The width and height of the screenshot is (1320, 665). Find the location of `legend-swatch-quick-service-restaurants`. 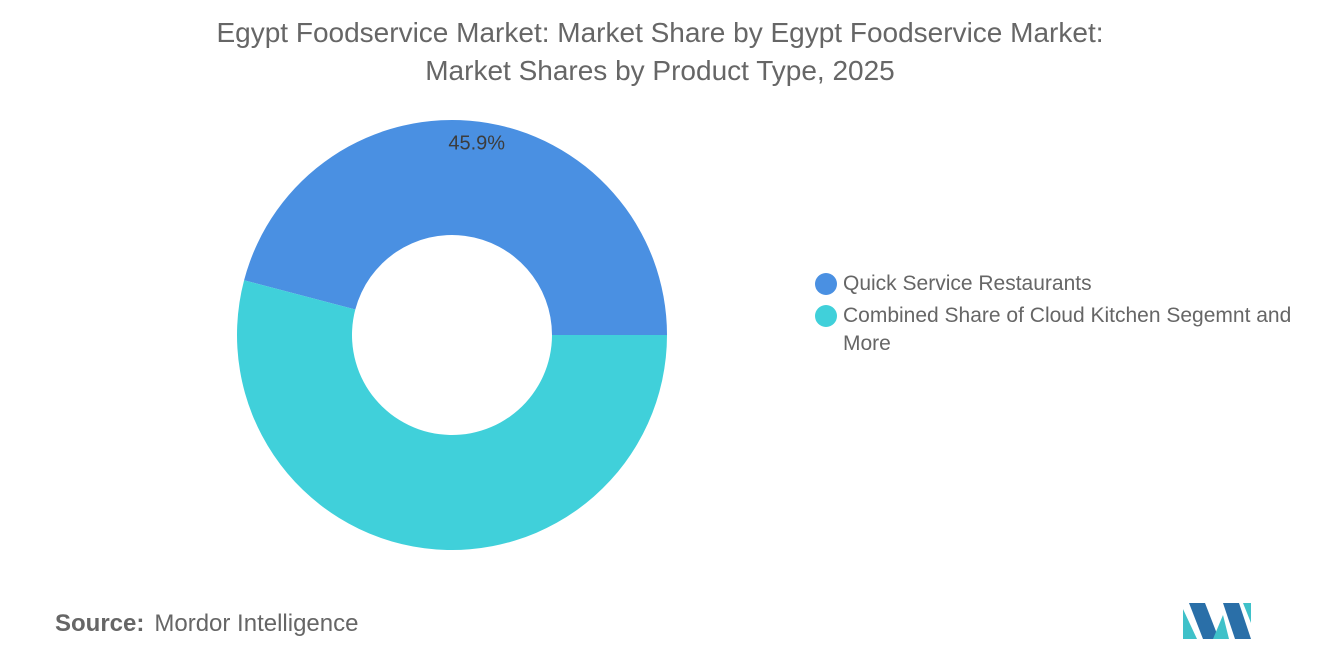

legend-swatch-quick-service-restaurants is located at coordinates (826, 284).